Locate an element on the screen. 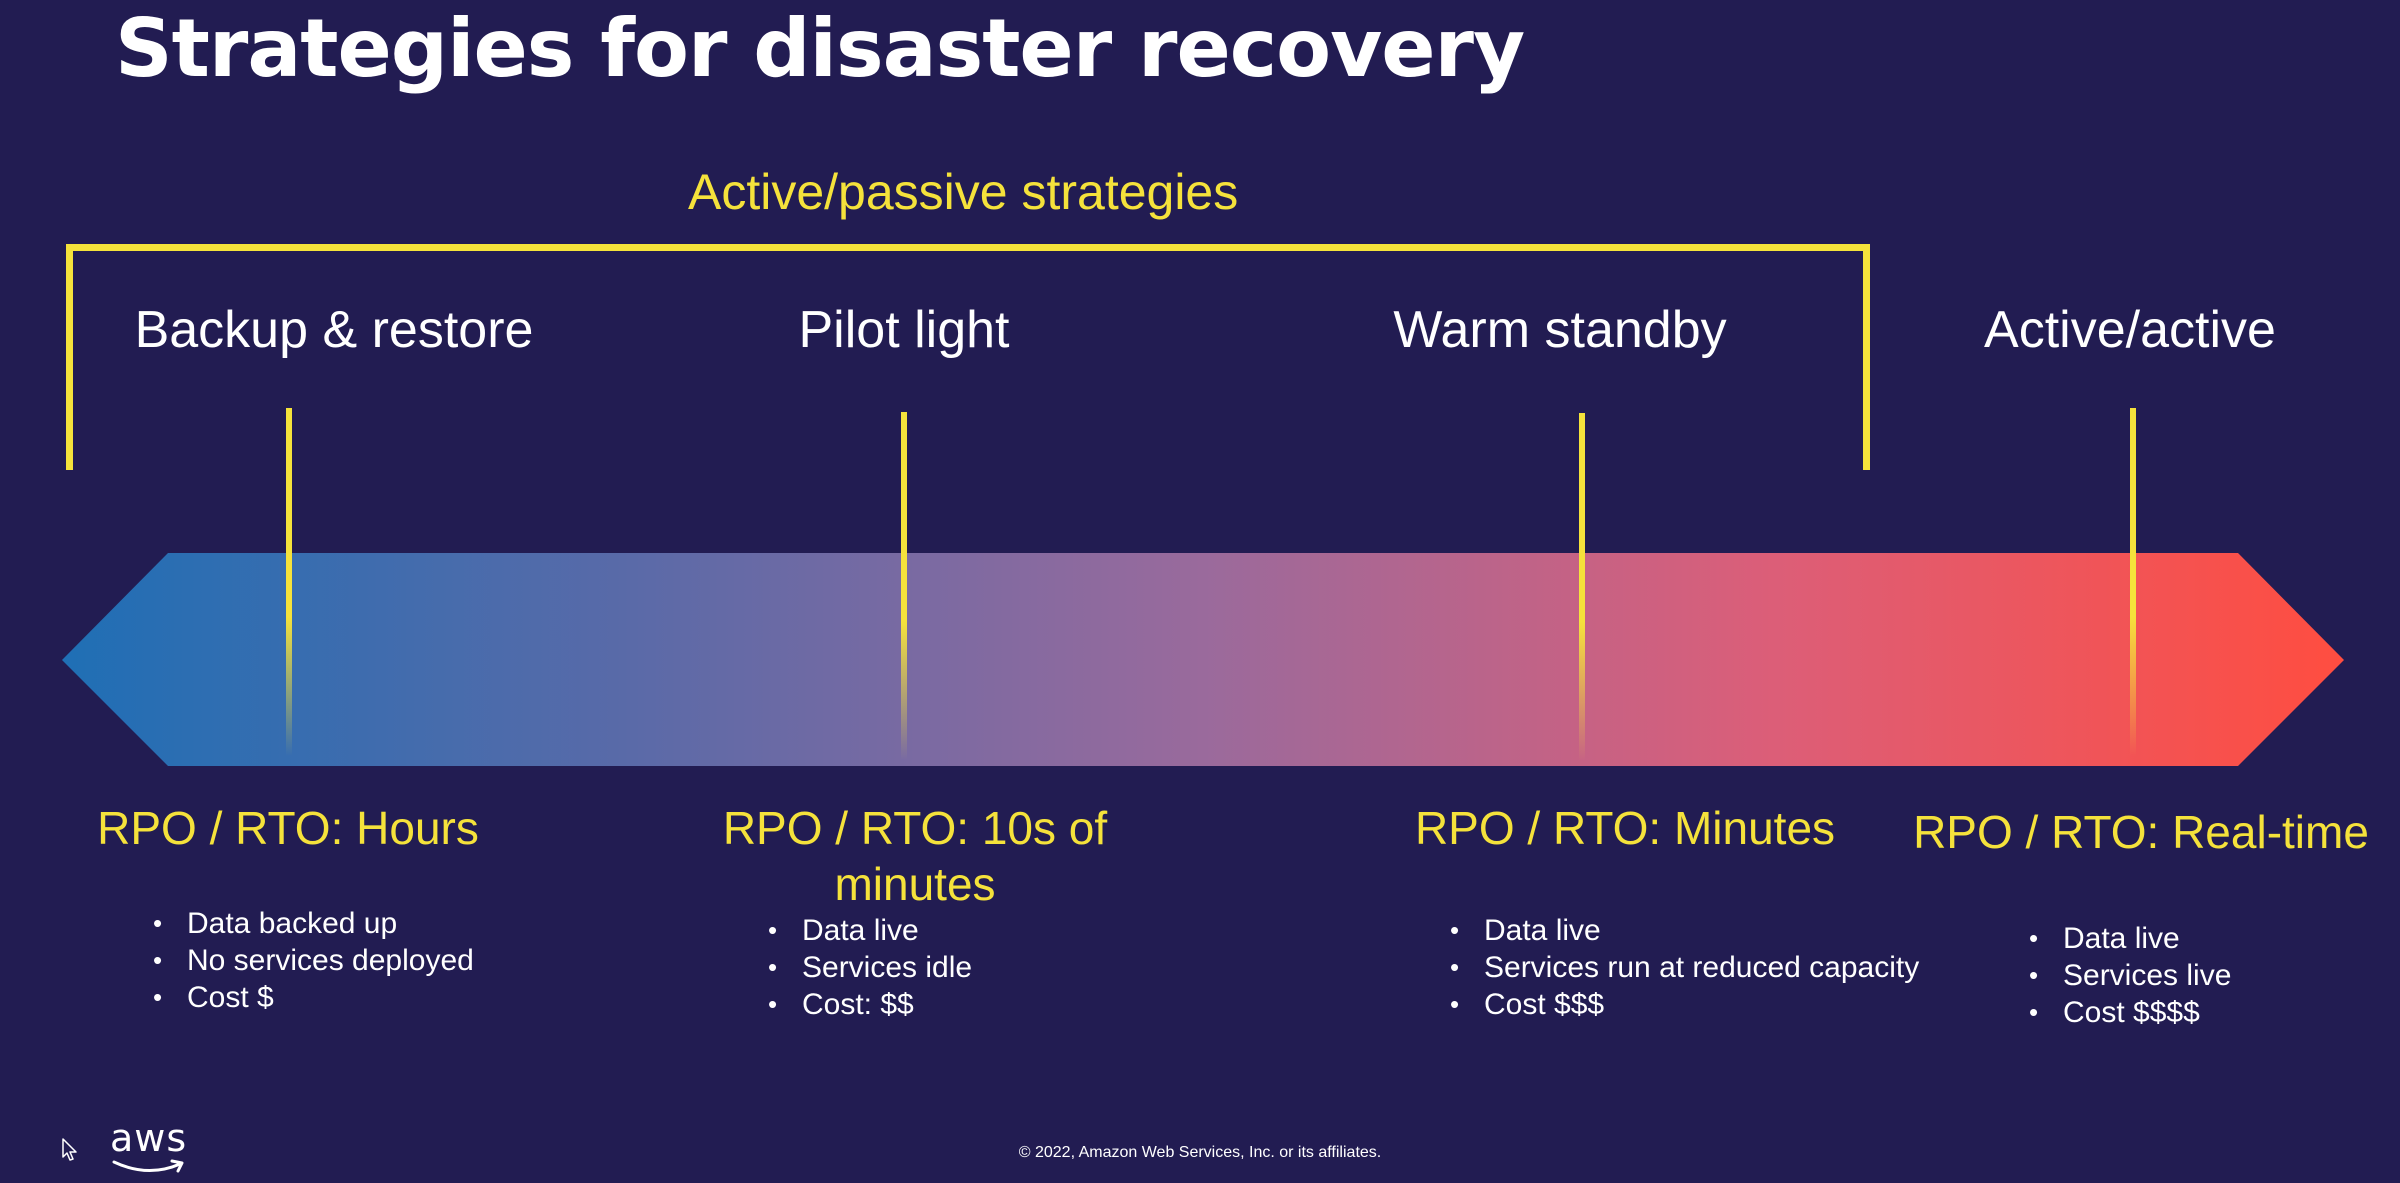 The width and height of the screenshot is (2400, 1183). bullets-pilot-light: Data live Services idle Cost: $$ is located at coordinates (870, 967).